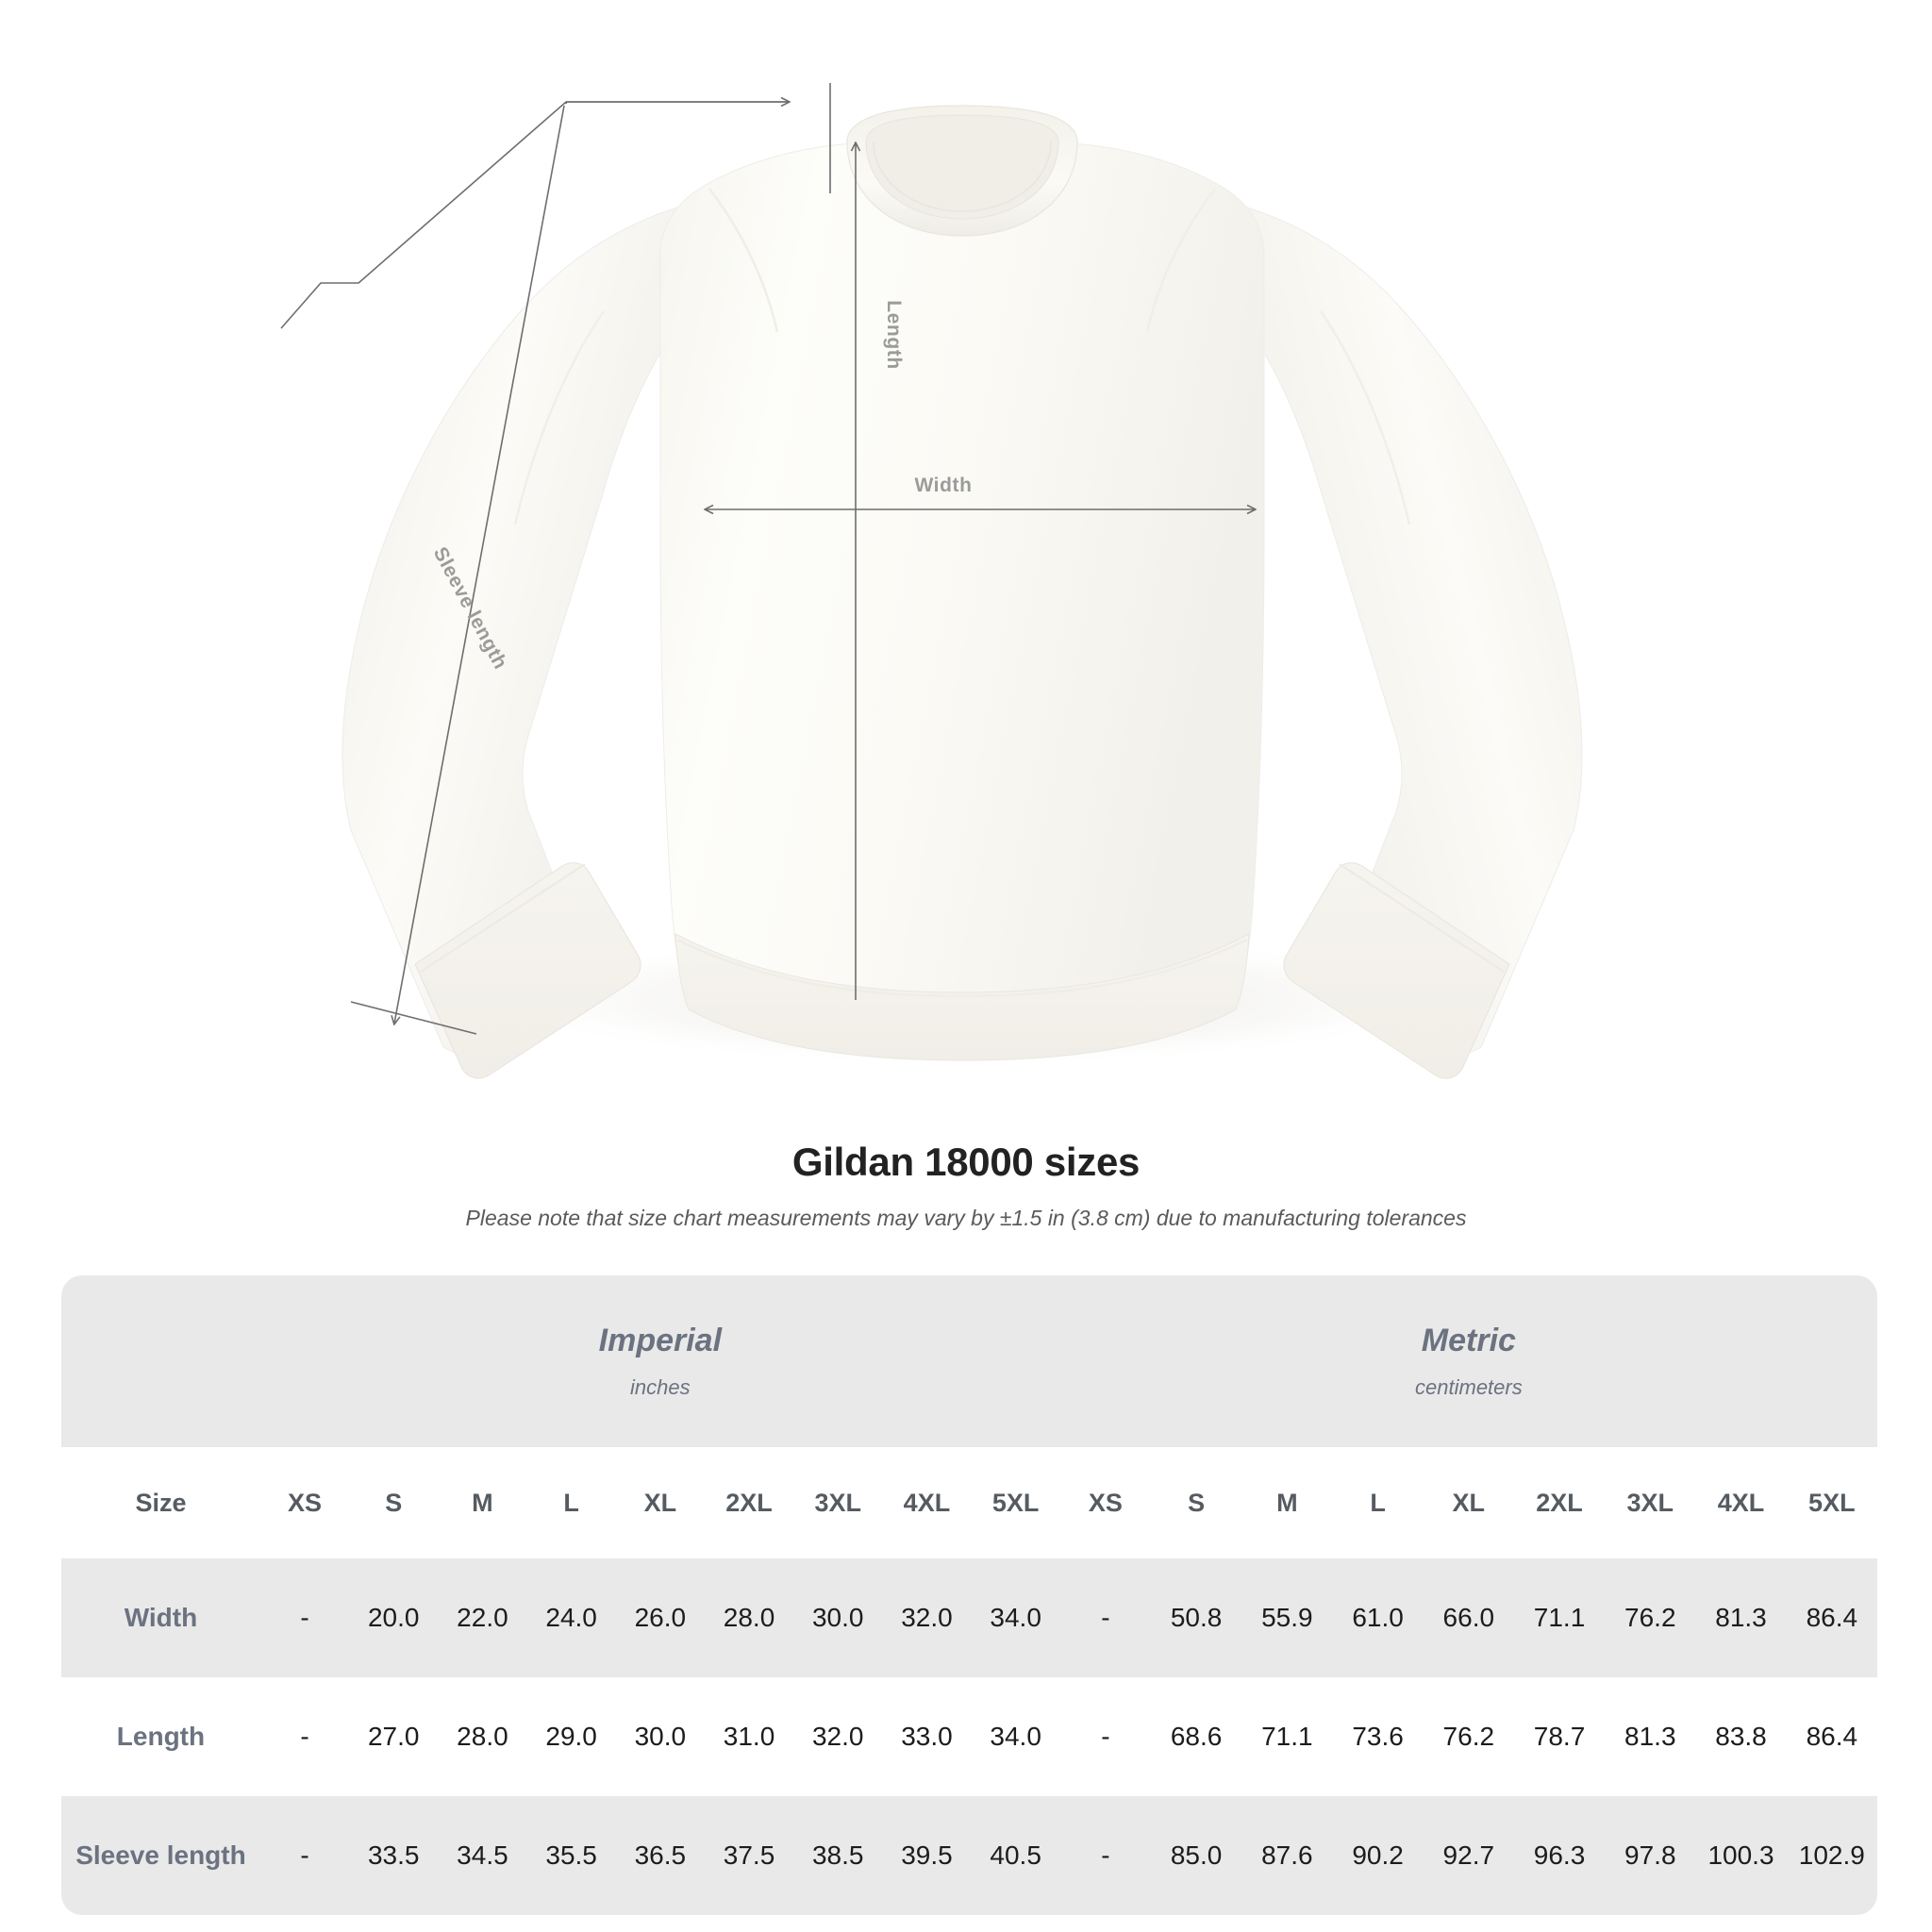 The width and height of the screenshot is (1932, 1932). What do you see at coordinates (1016, 1618) in the screenshot?
I see `cell-width-imperial-5xl: 34.0` at bounding box center [1016, 1618].